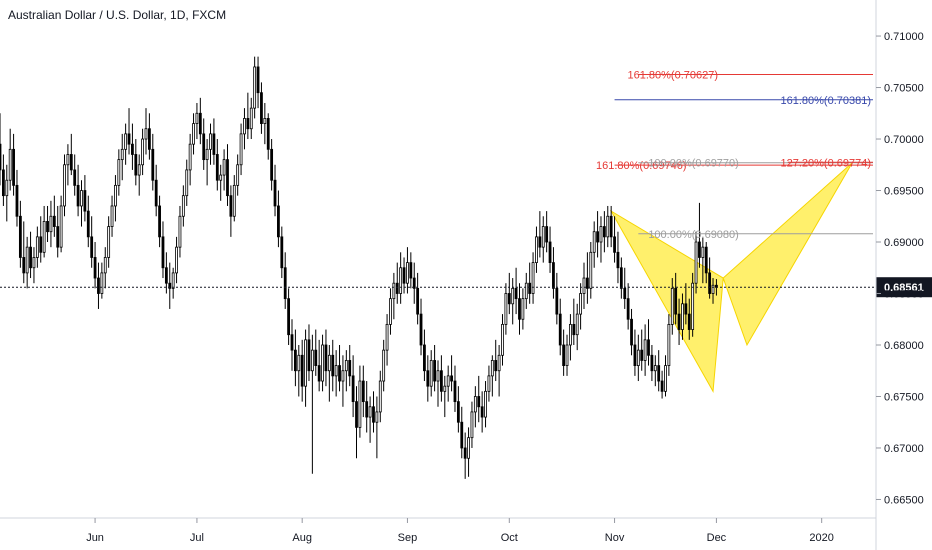  Describe the element at coordinates (717, 538) in the screenshot. I see `x-tick-label: Dec` at that location.